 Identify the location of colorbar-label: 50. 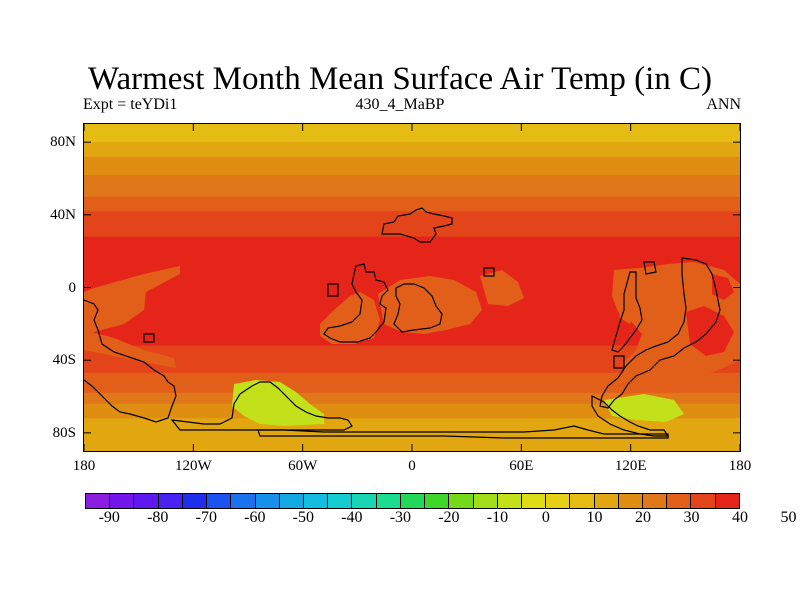
(788, 517).